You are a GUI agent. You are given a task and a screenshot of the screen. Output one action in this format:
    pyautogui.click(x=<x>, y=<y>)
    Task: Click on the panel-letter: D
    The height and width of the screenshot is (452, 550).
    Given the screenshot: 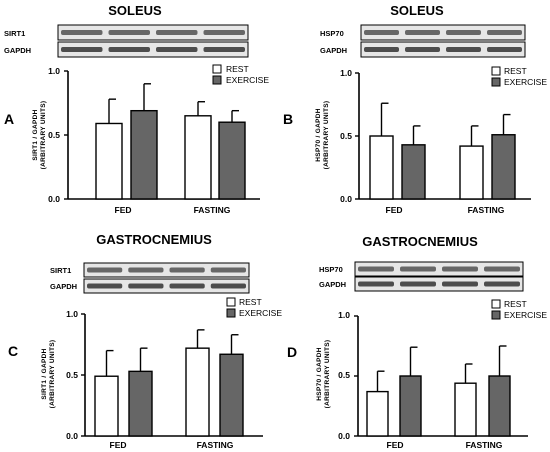 What is the action you would take?
    pyautogui.click(x=292, y=352)
    